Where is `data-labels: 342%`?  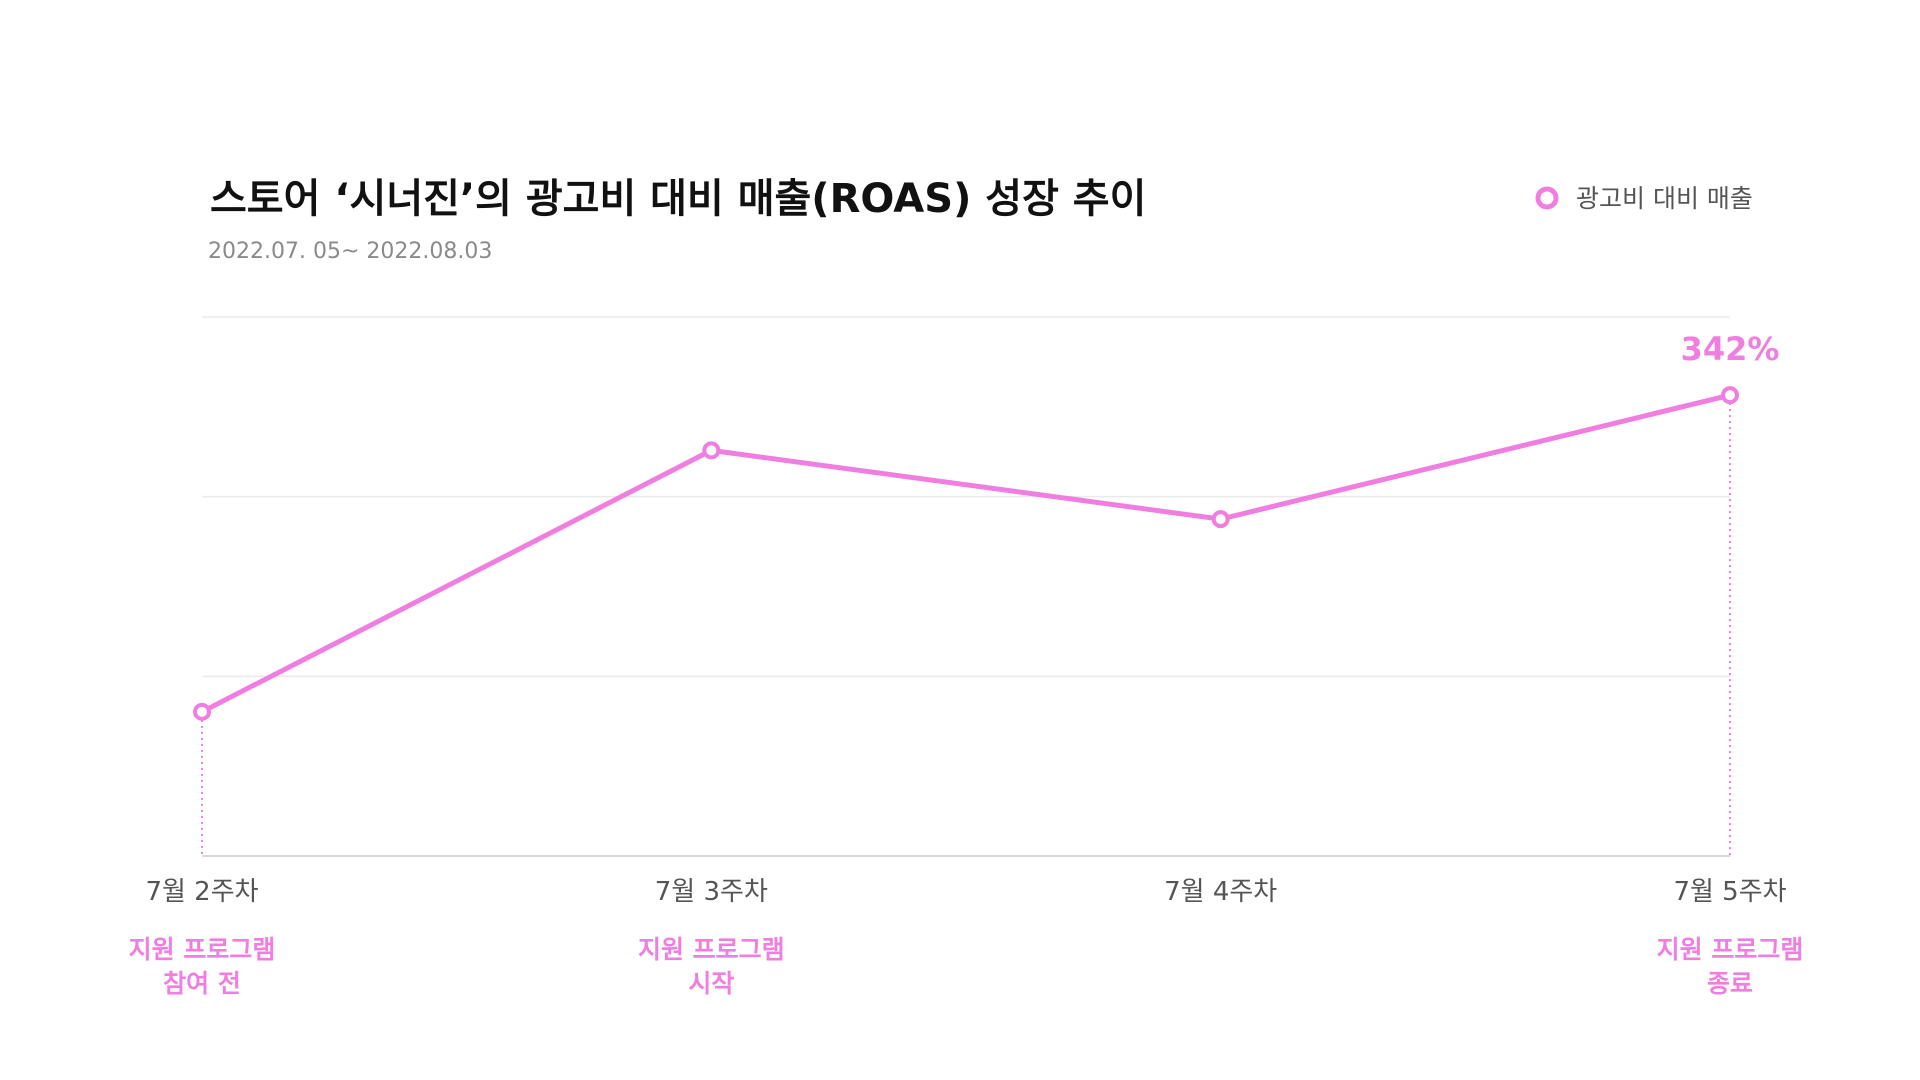
data-labels: 342% is located at coordinates (1730, 349).